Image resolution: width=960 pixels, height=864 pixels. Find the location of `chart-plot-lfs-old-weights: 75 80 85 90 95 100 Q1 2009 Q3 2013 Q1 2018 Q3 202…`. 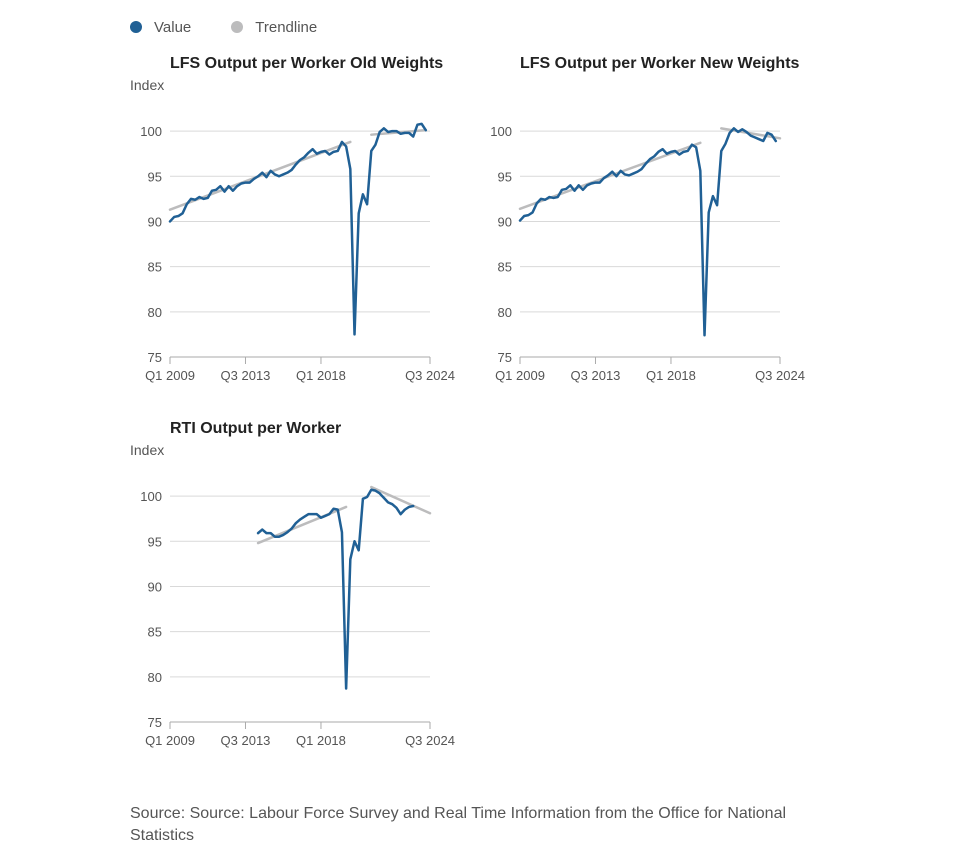

chart-plot-lfs-old-weights: 75 80 85 90 95 100 Q1 2009 Q3 2013 Q1 2018 Q3 202… is located at coordinates (297, 252).